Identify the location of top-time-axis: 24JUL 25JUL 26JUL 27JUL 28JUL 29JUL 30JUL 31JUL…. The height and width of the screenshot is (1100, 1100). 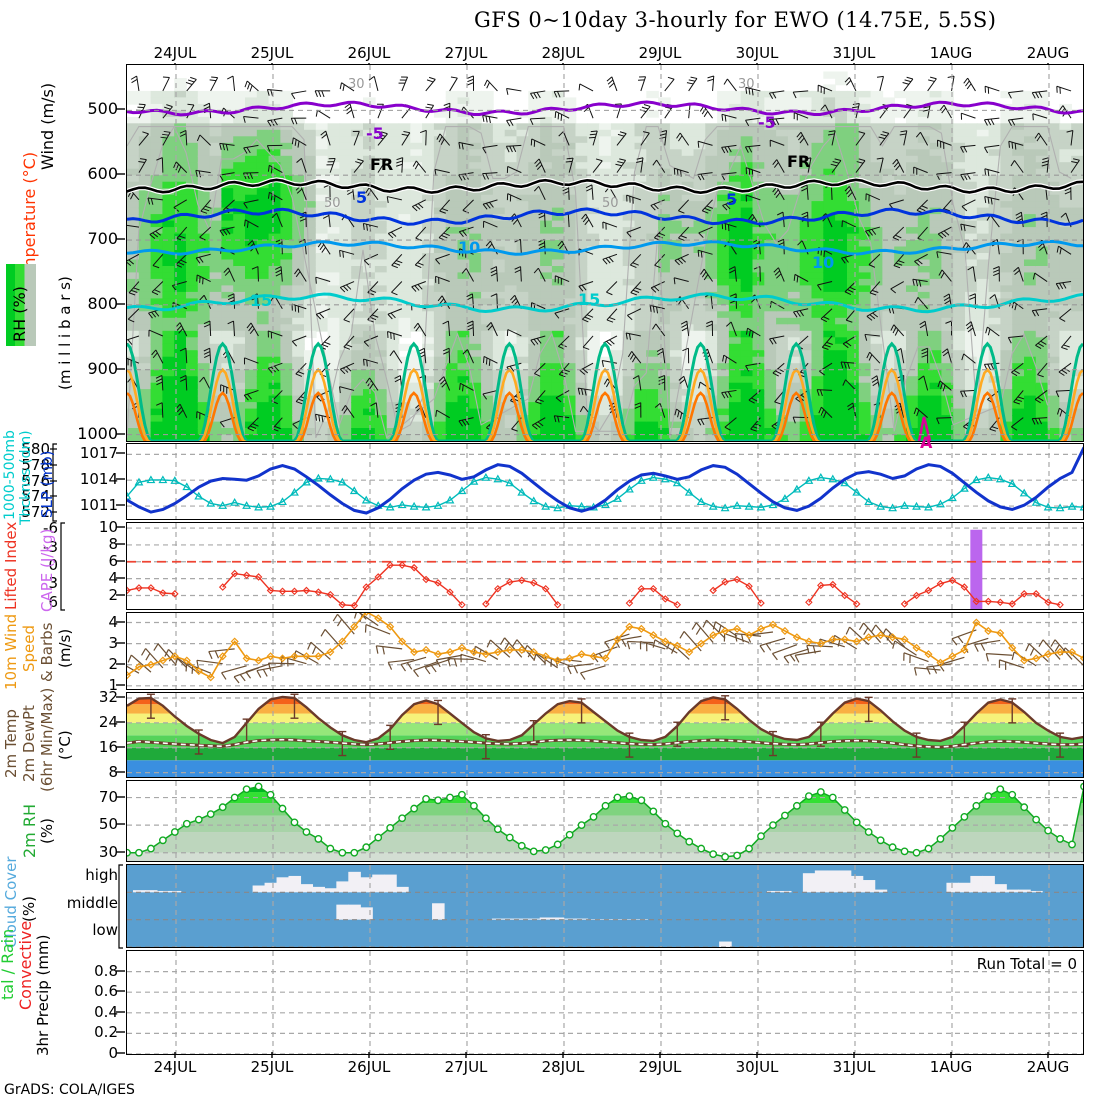
(550, 56).